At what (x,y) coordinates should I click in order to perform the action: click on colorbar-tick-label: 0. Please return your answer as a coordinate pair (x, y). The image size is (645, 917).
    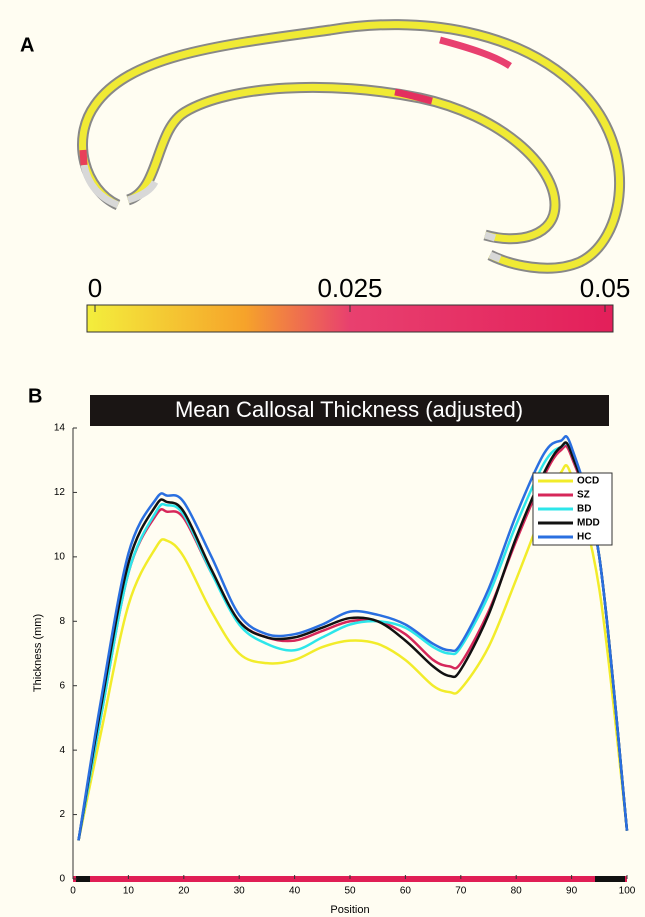
    Looking at the image, I should click on (95, 288).